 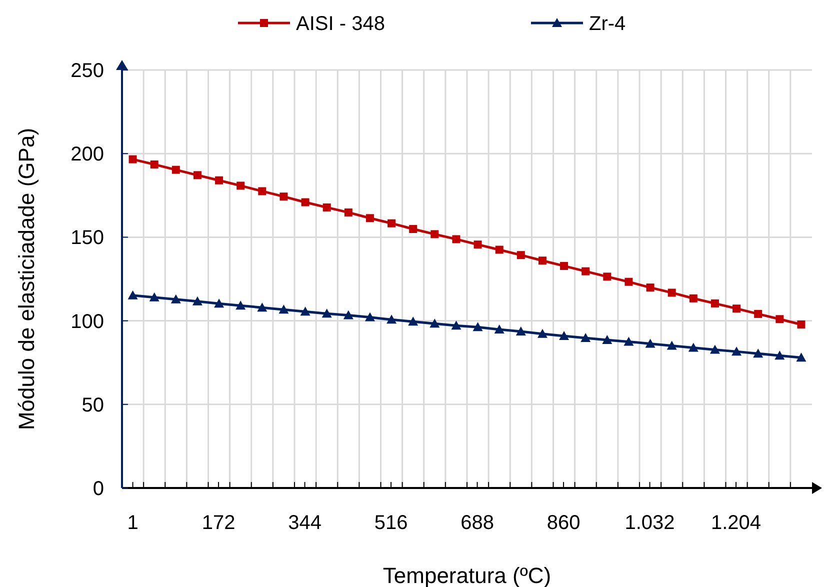 What do you see at coordinates (87, 321) in the screenshot?
I see `y-tick-label: 100` at bounding box center [87, 321].